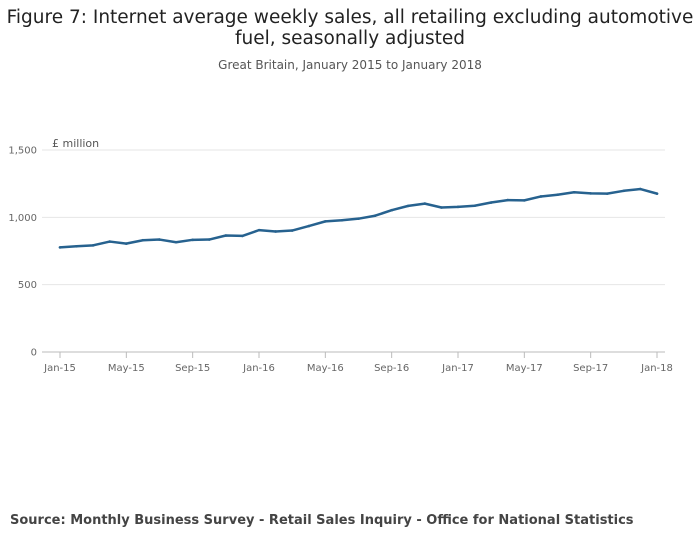  I want to click on x-tick-label: Sep-15, so click(192, 368).